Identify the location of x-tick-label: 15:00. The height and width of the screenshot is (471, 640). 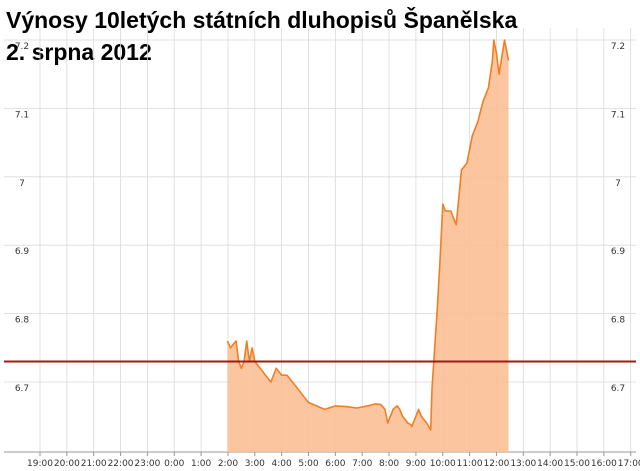
(577, 464).